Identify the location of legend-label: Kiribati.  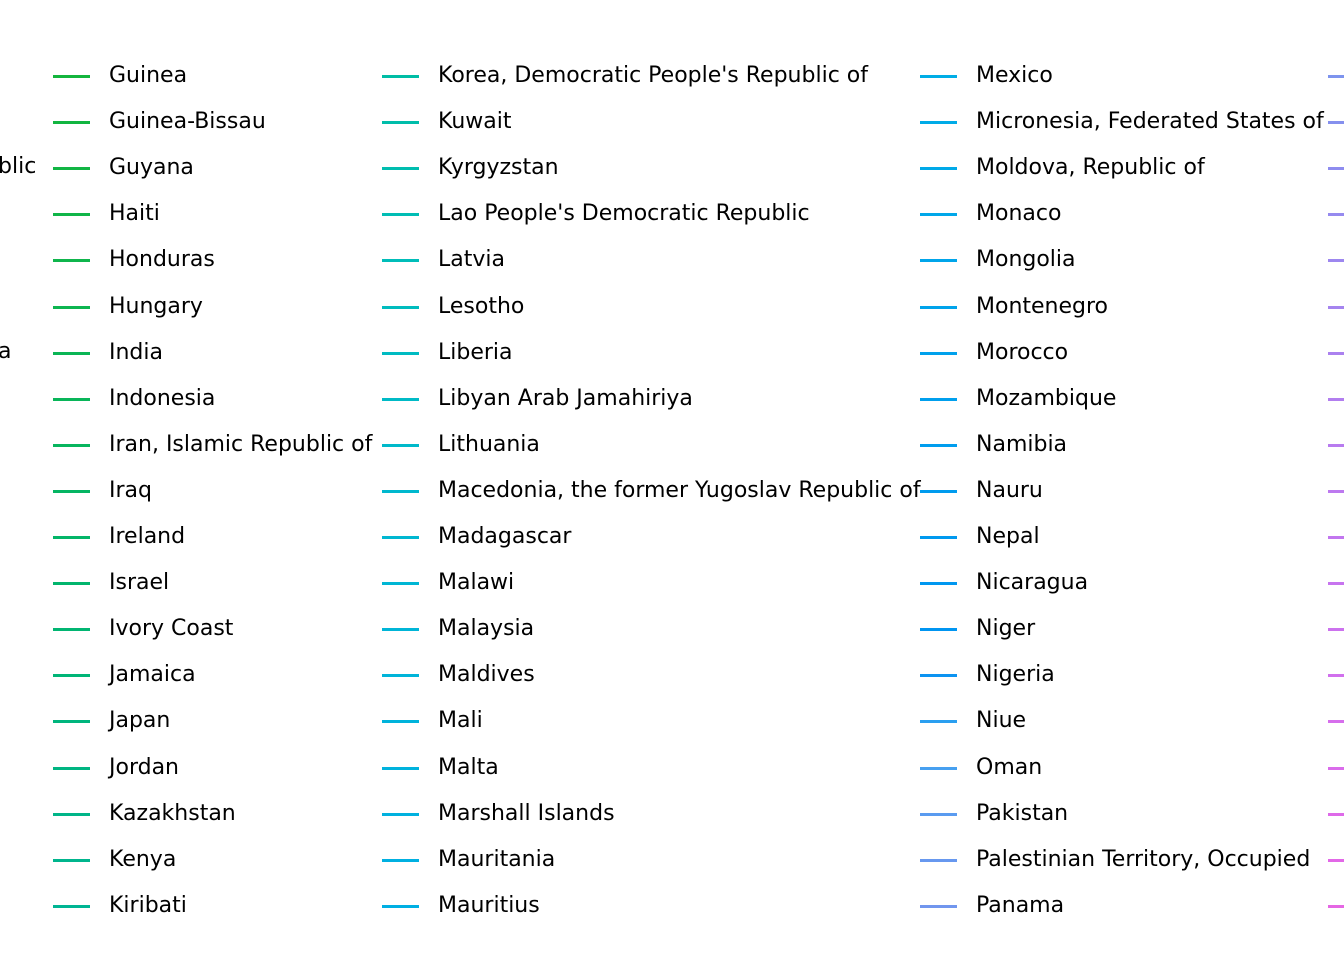
(148, 905).